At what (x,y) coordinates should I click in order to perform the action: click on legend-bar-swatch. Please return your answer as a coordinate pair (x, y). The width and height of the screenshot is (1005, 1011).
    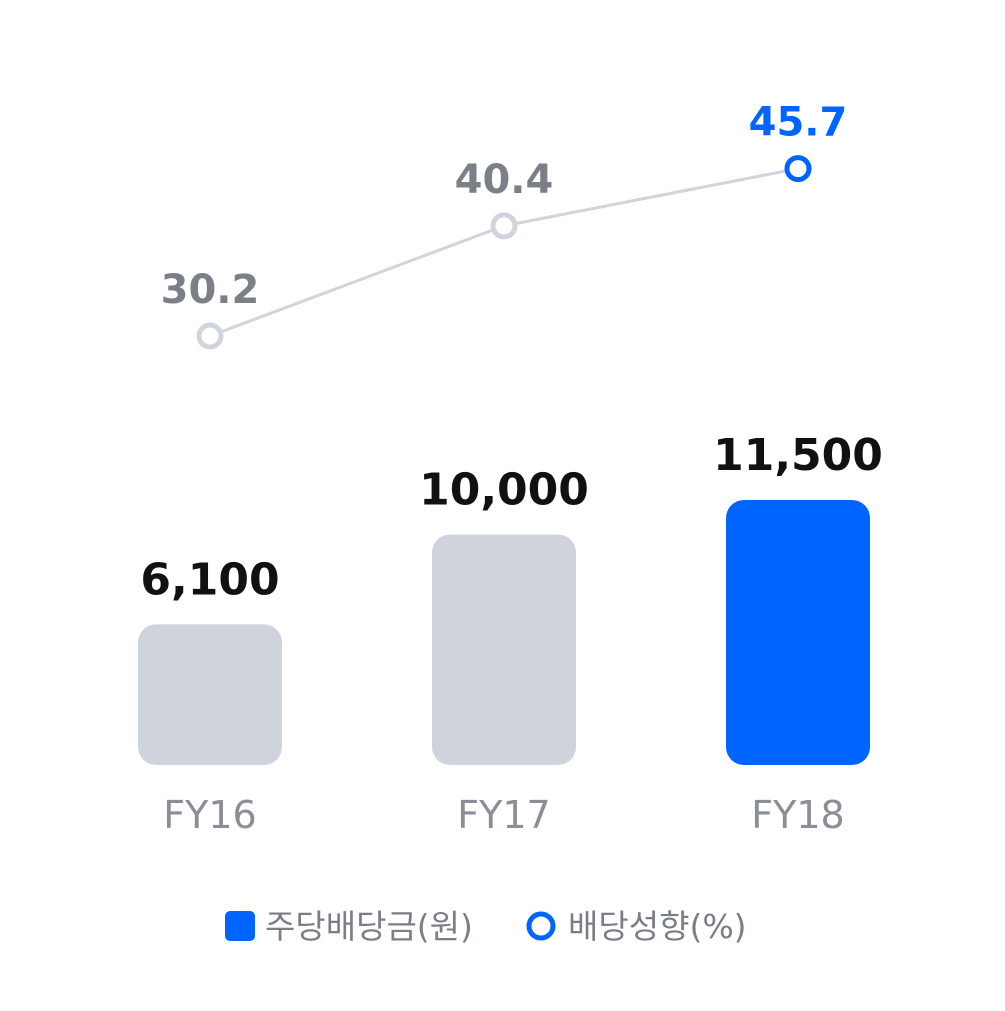
    Looking at the image, I should click on (240, 926).